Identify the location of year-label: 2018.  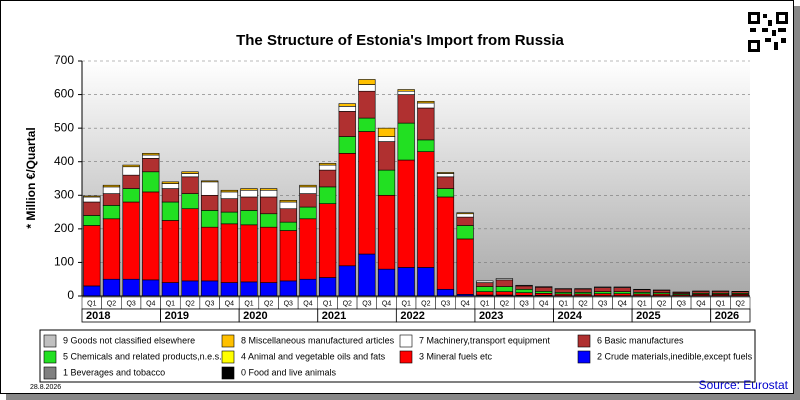
(98, 316).